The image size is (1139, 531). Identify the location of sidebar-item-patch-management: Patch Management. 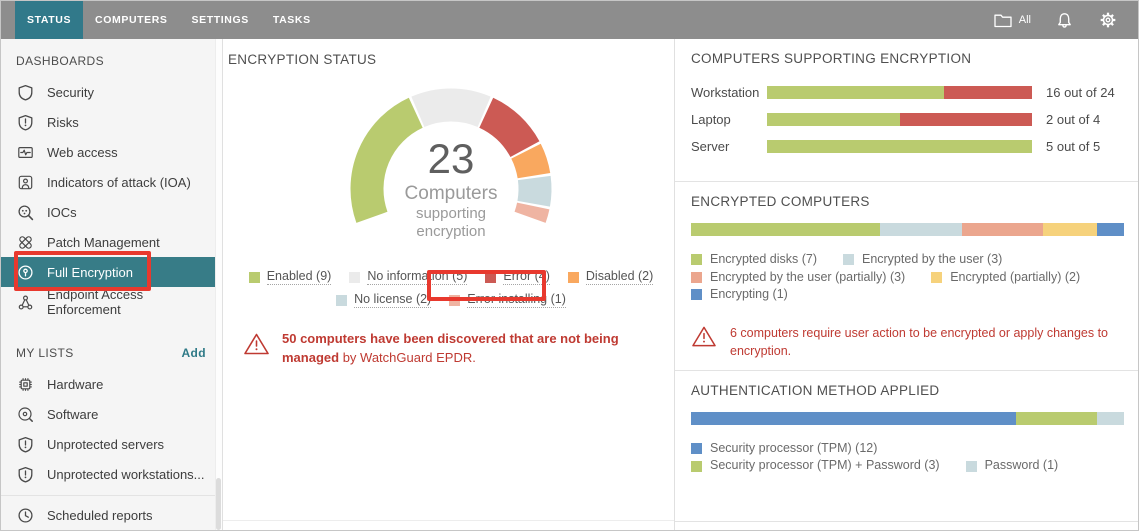
(111, 242).